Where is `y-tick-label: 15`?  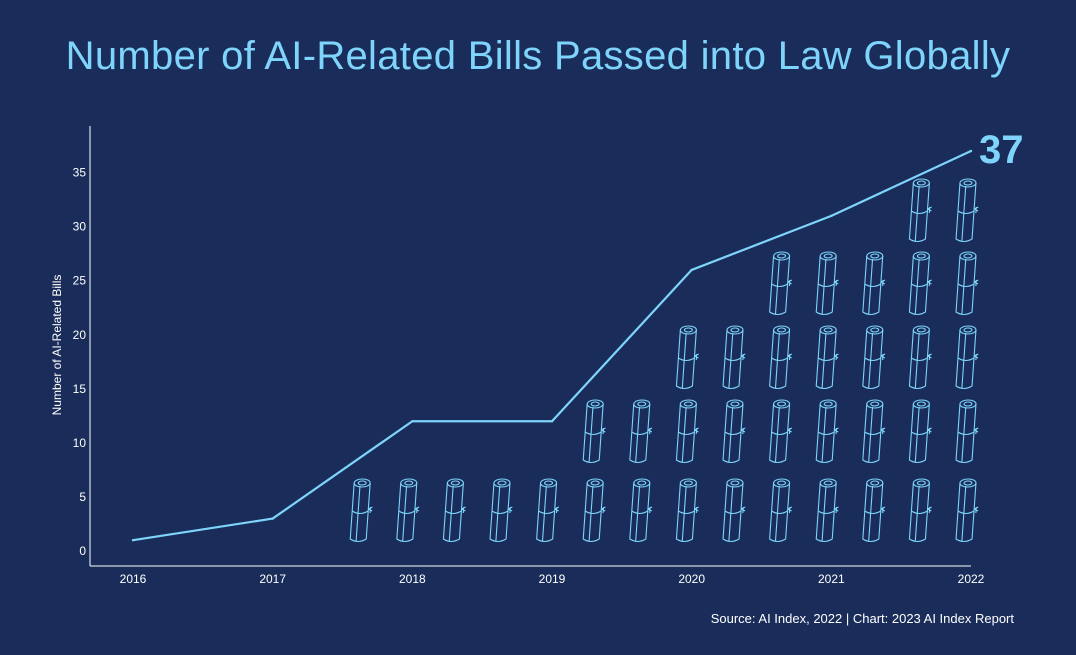 y-tick-label: 15 is located at coordinates (80, 389).